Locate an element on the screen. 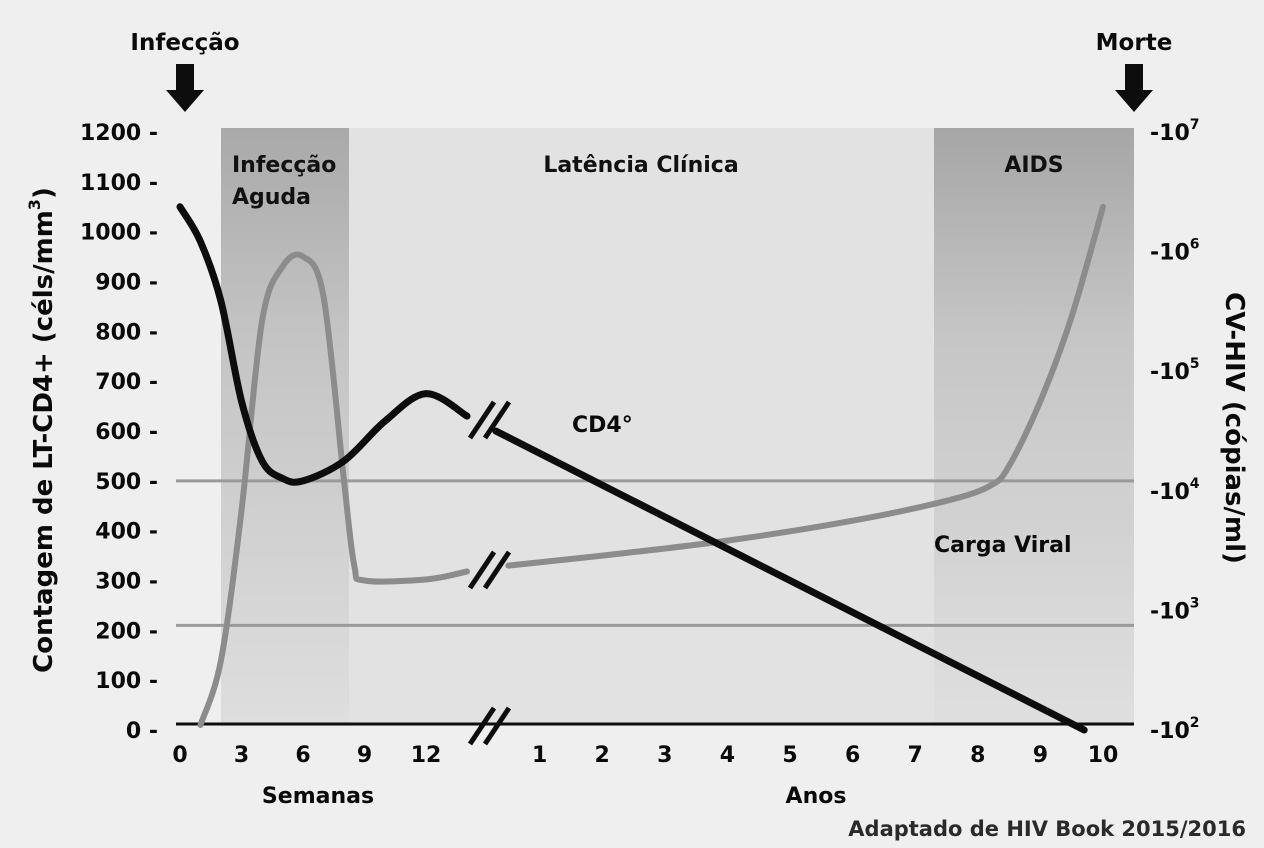 Image resolution: width=1264 pixels, height=848 pixels. x-tick-years: 10 is located at coordinates (1103, 755).